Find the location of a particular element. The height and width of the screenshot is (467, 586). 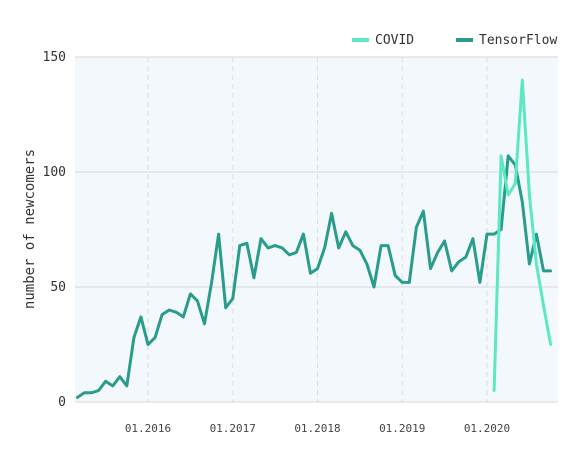

x-tick-label: 01.2017 is located at coordinates (233, 428).